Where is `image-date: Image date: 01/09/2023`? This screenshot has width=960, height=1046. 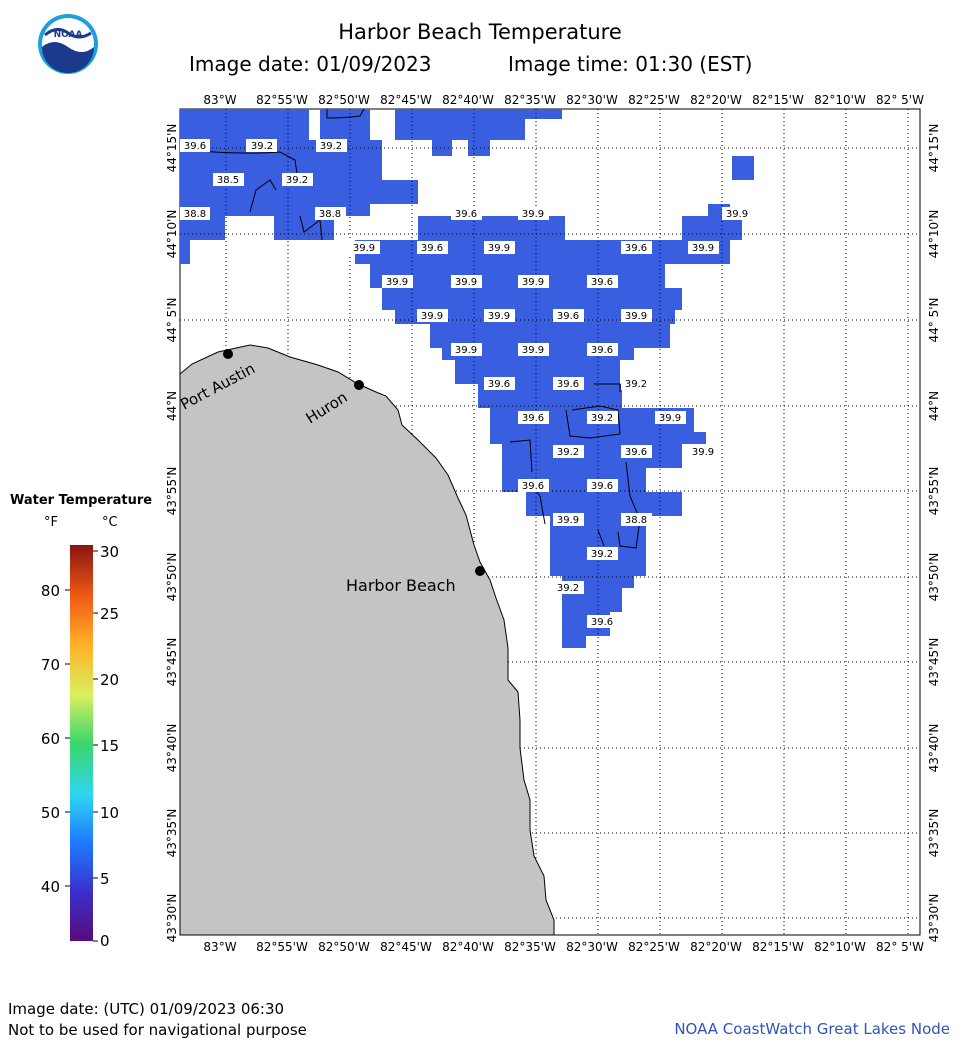
image-date: Image date: 01/09/2023 is located at coordinates (310, 64).